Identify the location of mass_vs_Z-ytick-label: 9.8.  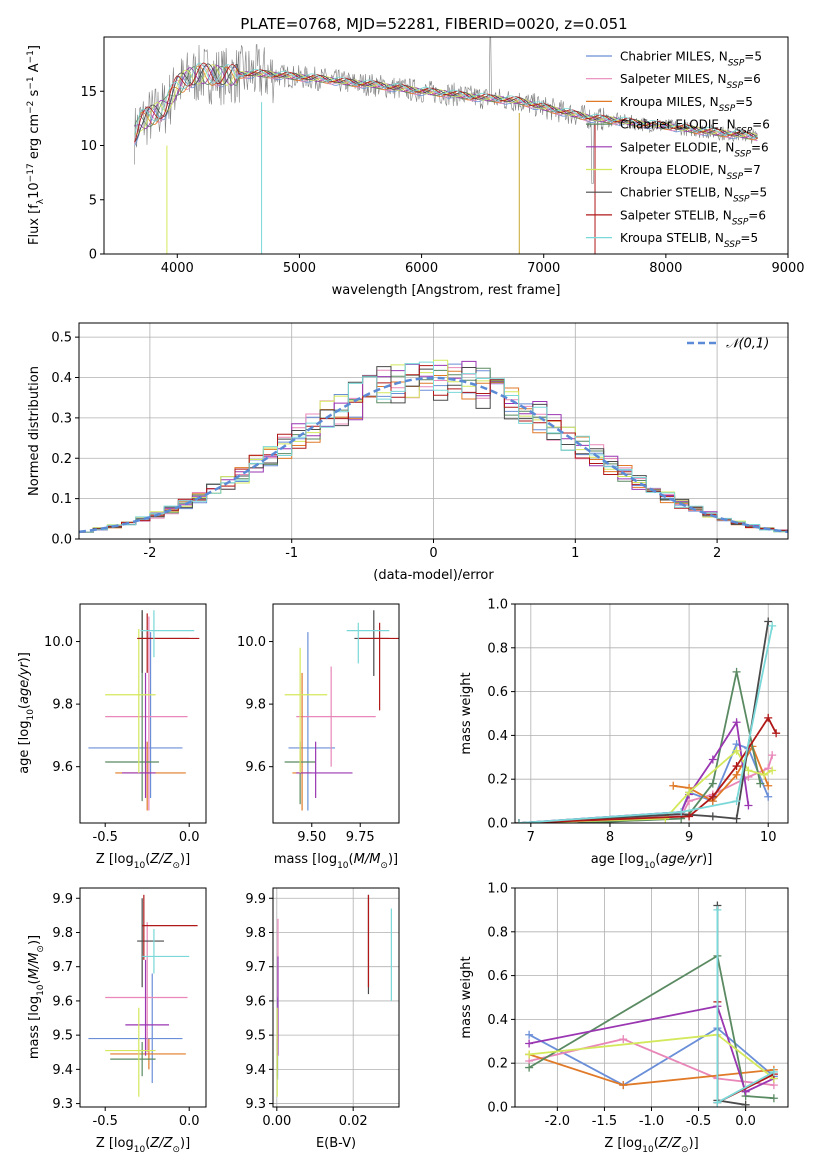
(62, 933).